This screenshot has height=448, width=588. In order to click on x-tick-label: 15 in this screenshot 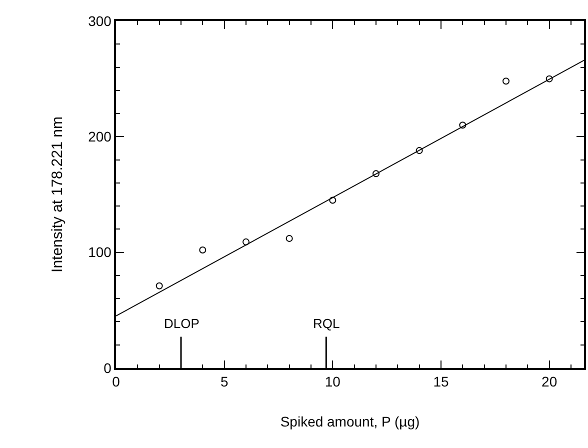, I will do `click(441, 382)`.